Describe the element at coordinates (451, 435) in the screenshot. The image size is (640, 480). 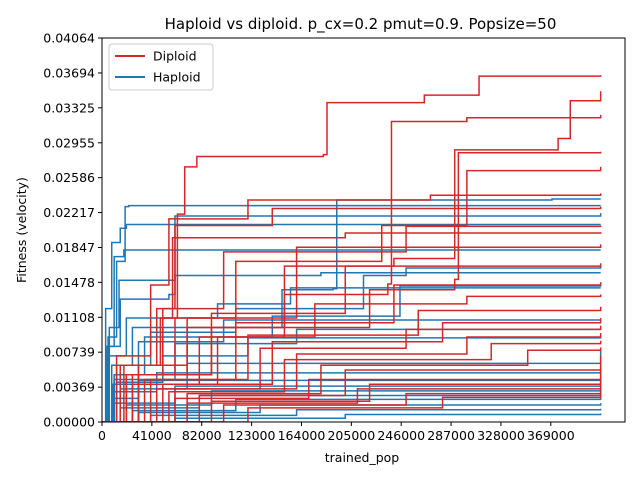
I see `x-tick-label: 287000` at that location.